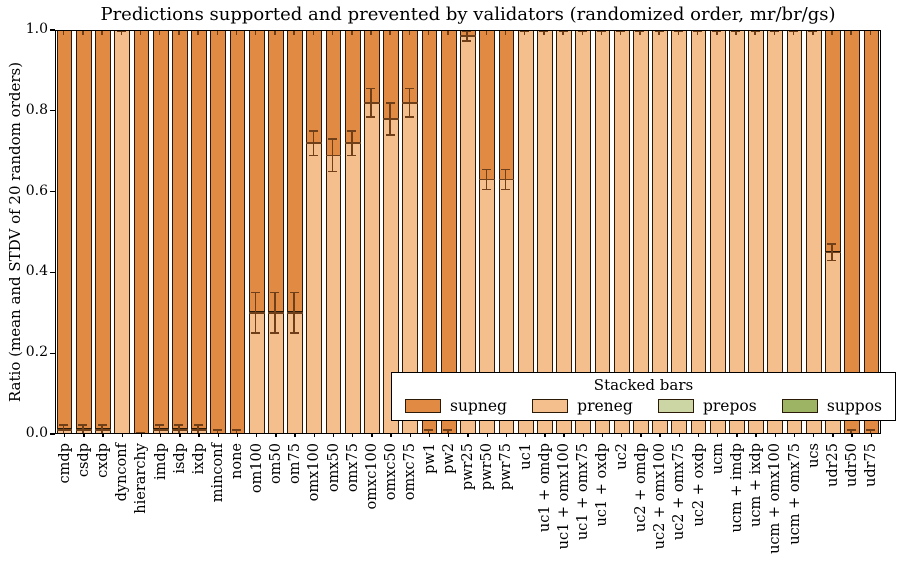 The height and width of the screenshot is (562, 919). I want to click on x-tick-label-text: uc2 + oxdp, so click(698, 485).